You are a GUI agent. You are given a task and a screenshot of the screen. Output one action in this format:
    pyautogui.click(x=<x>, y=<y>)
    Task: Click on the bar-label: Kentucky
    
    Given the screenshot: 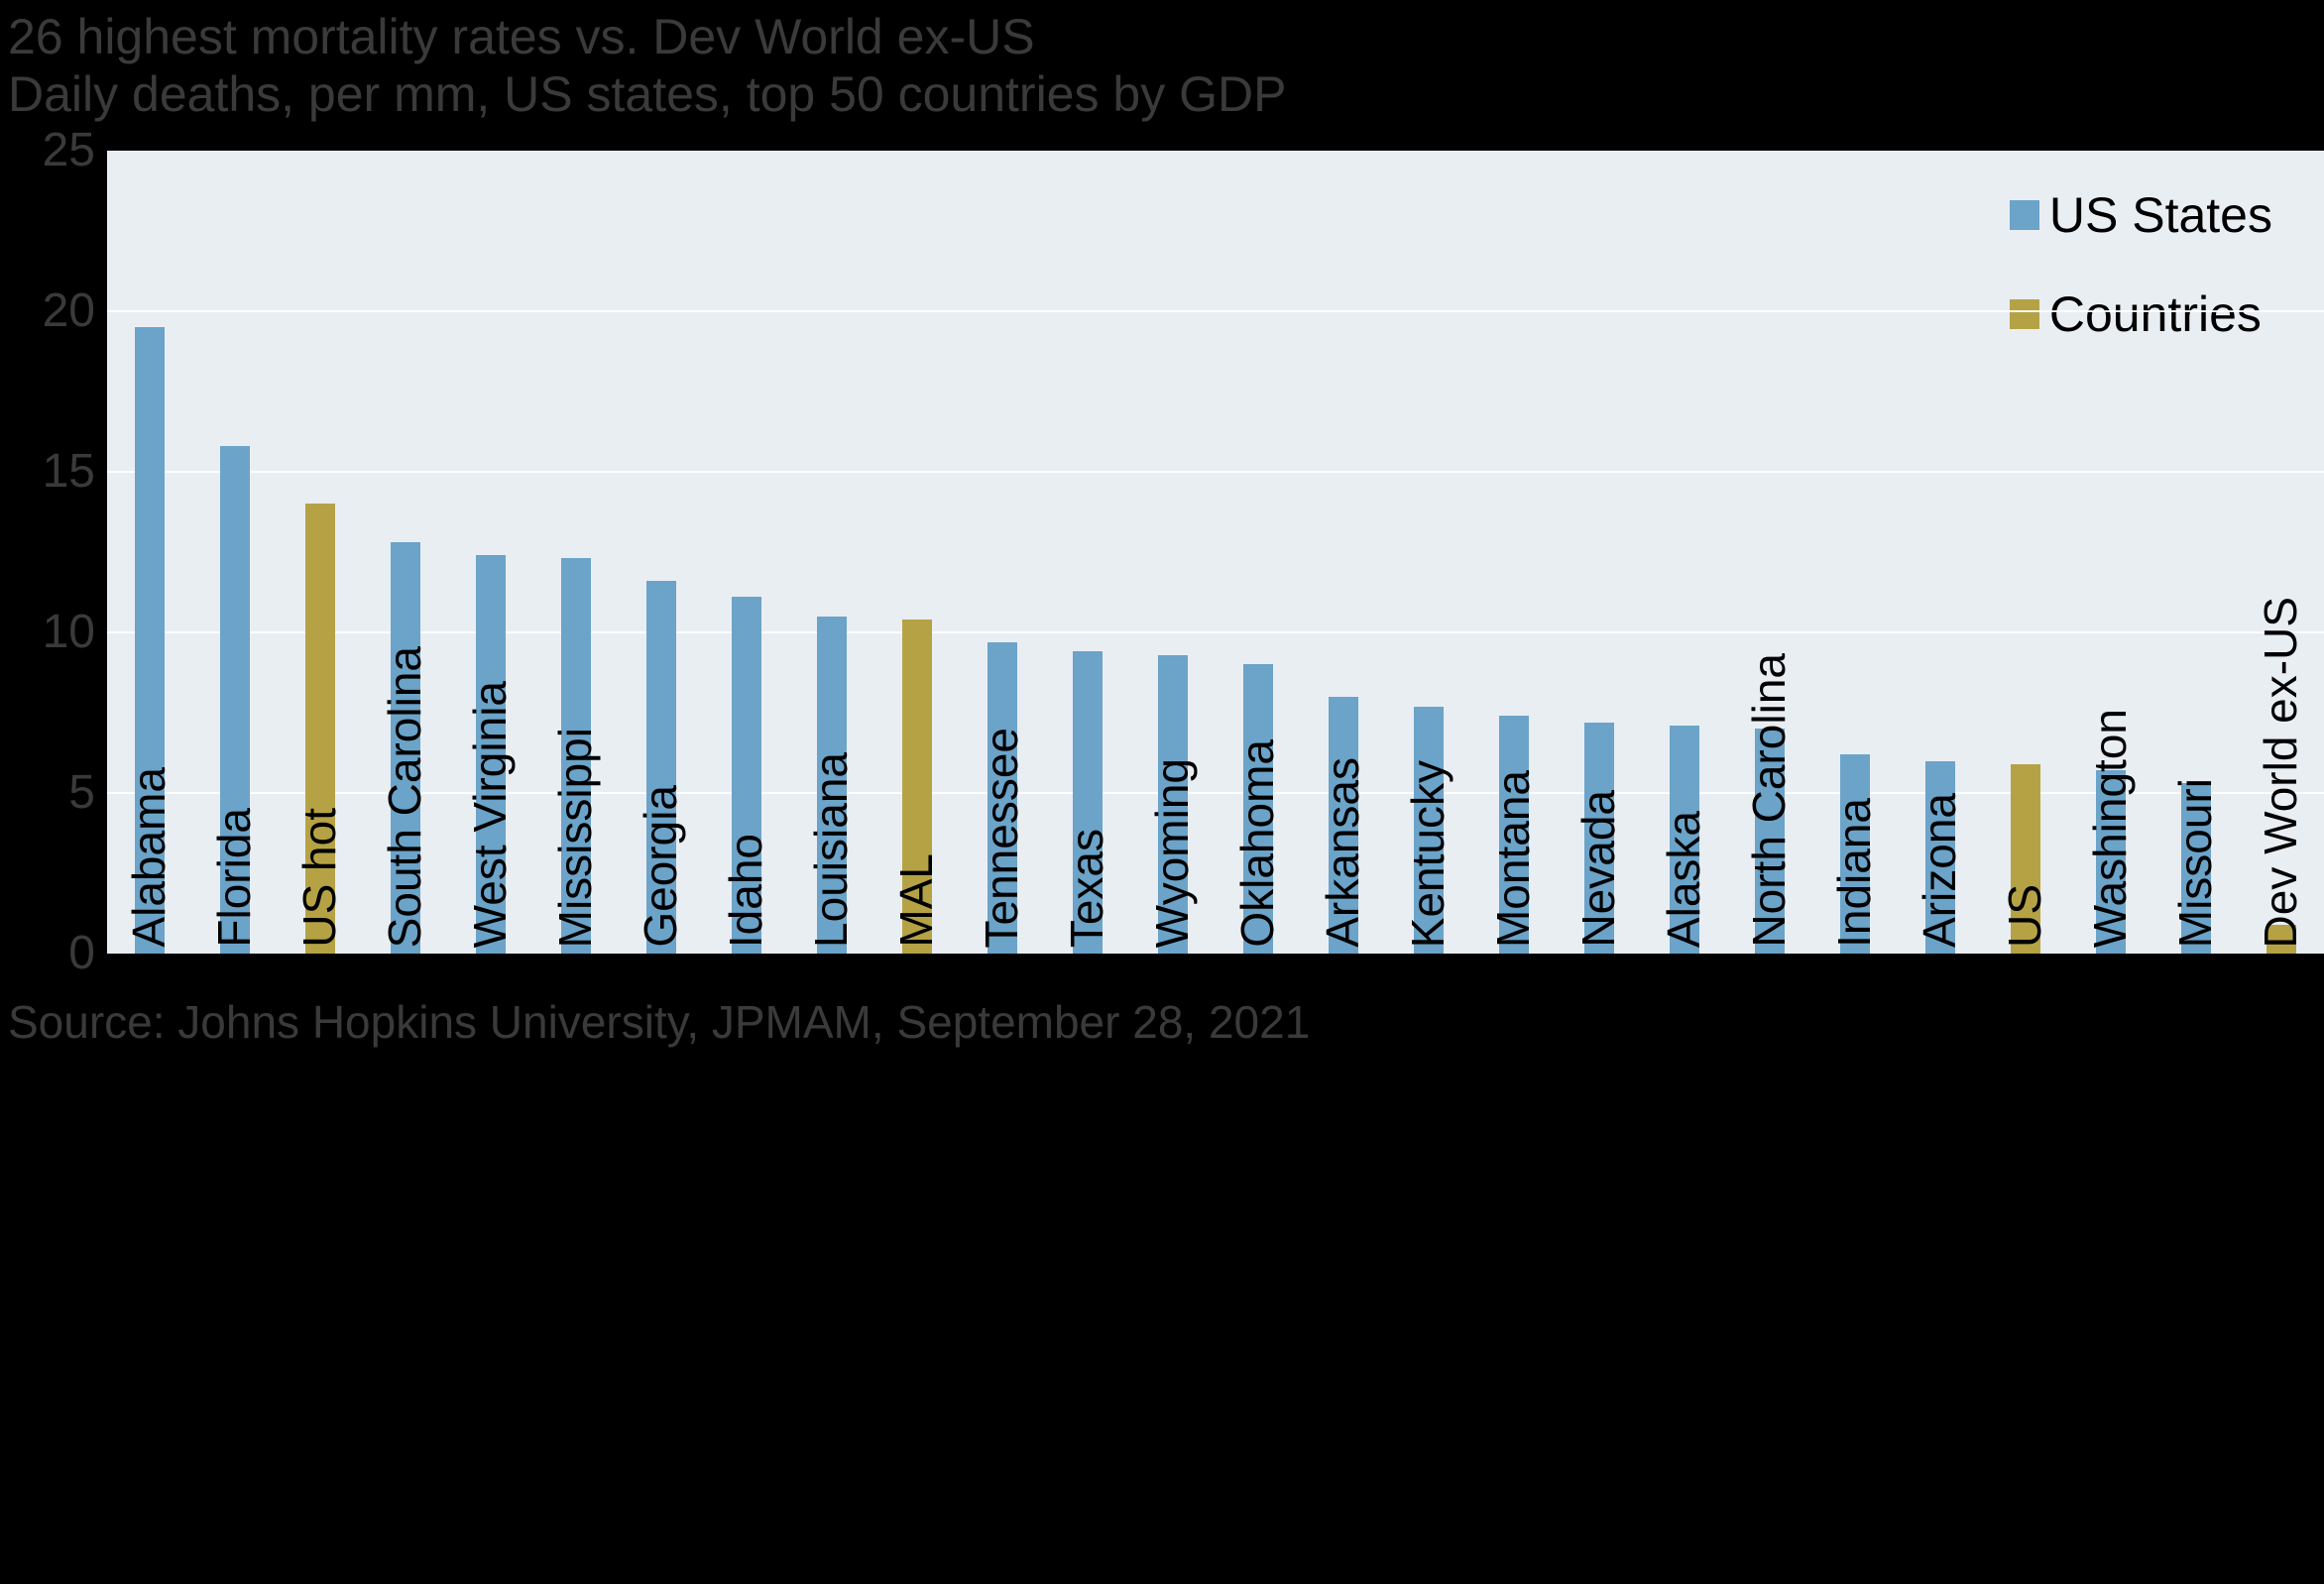 What is the action you would take?
    pyautogui.click(x=1427, y=853)
    